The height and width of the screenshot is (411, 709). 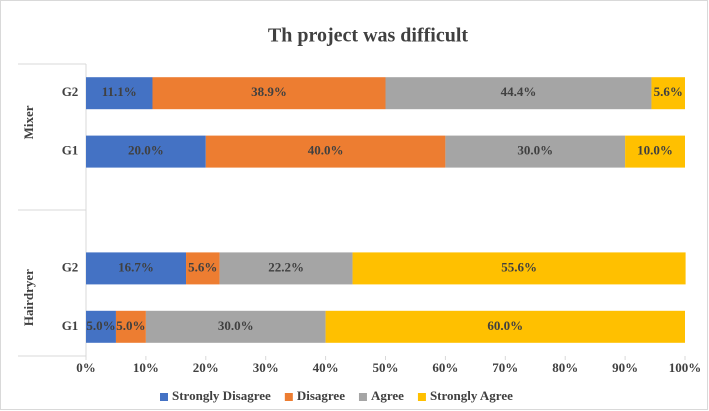 I want to click on x-tick-label: 20%, so click(x=206, y=367).